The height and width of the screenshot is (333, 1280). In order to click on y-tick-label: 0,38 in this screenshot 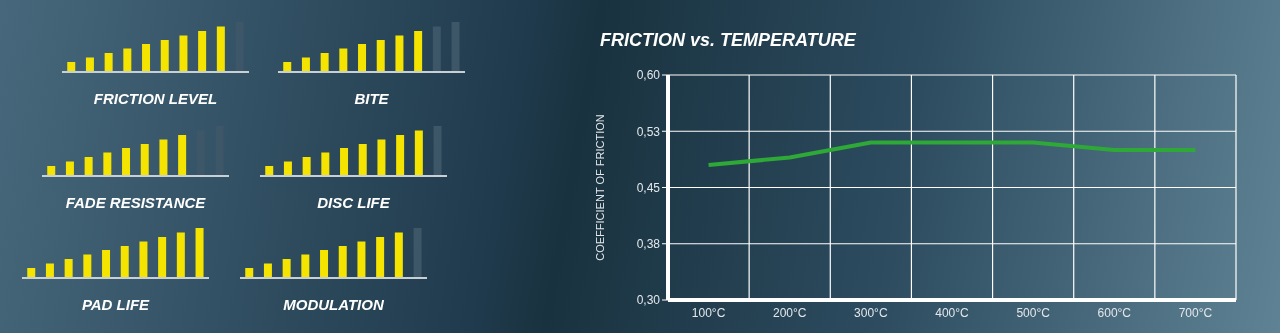, I will do `click(648, 244)`.